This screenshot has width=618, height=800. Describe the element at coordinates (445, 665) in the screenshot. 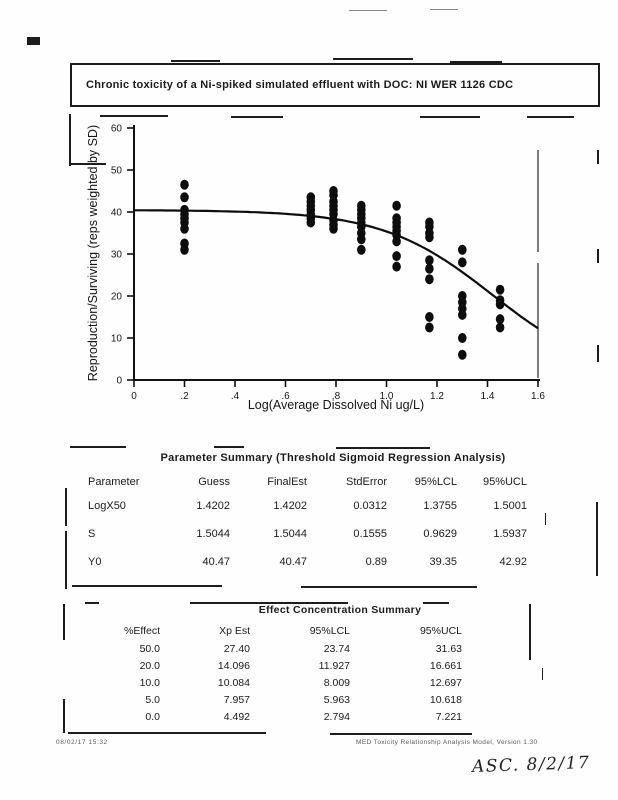

I see `table-cell: 16.661` at that location.